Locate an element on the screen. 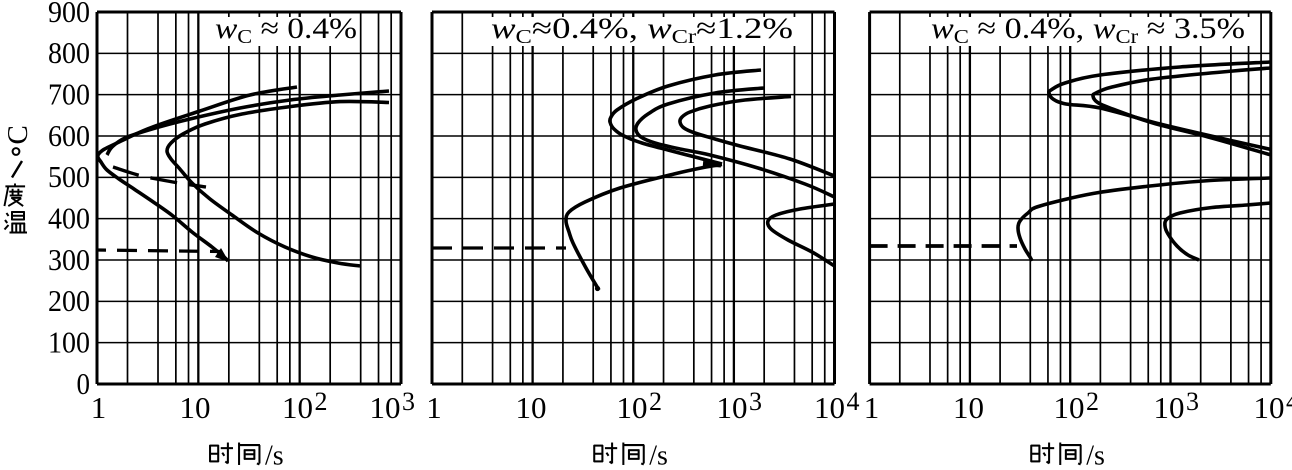 This screenshot has height=470, width=1292. svg-text:wC≈0.4%, wCr≈1.2%: w C ≈0.4%, w Cr ≈1.2% is located at coordinates (642, 30).